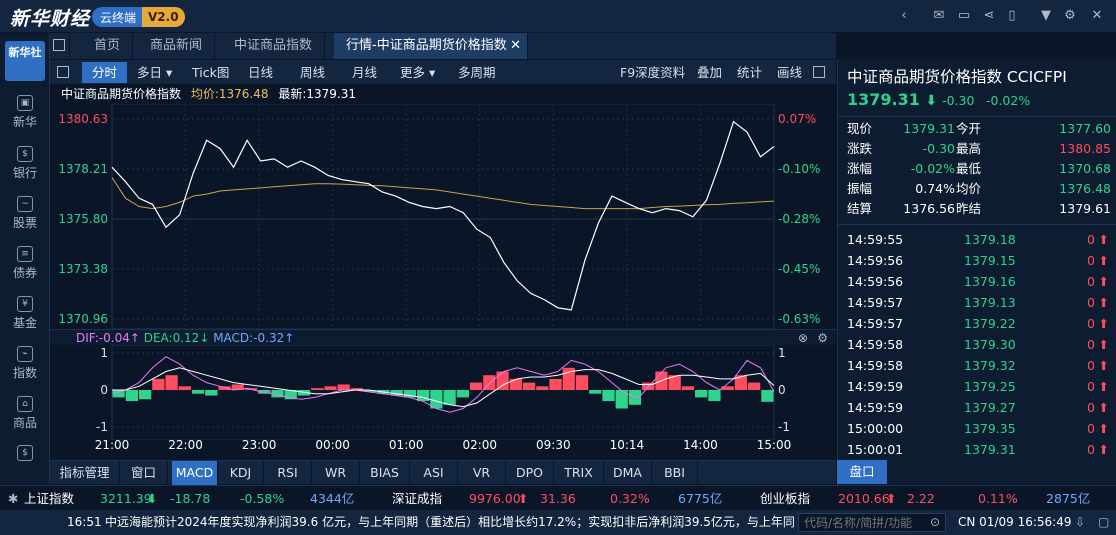 Image resolution: width=1116 pixels, height=535 pixels. What do you see at coordinates (482, 473) in the screenshot?
I see `btn-vr: VR` at bounding box center [482, 473].